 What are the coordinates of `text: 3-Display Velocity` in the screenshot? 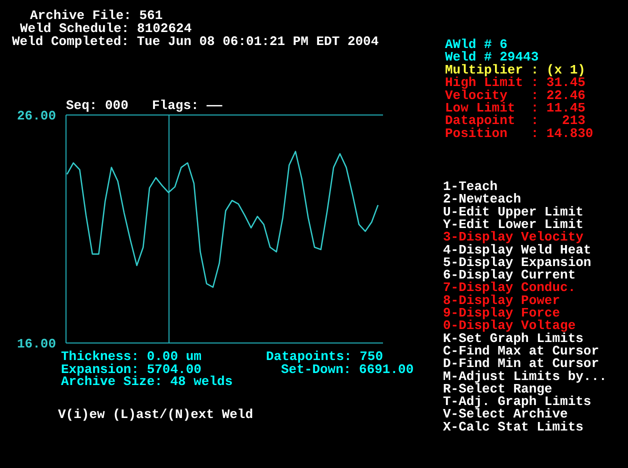 It's located at (513, 237).